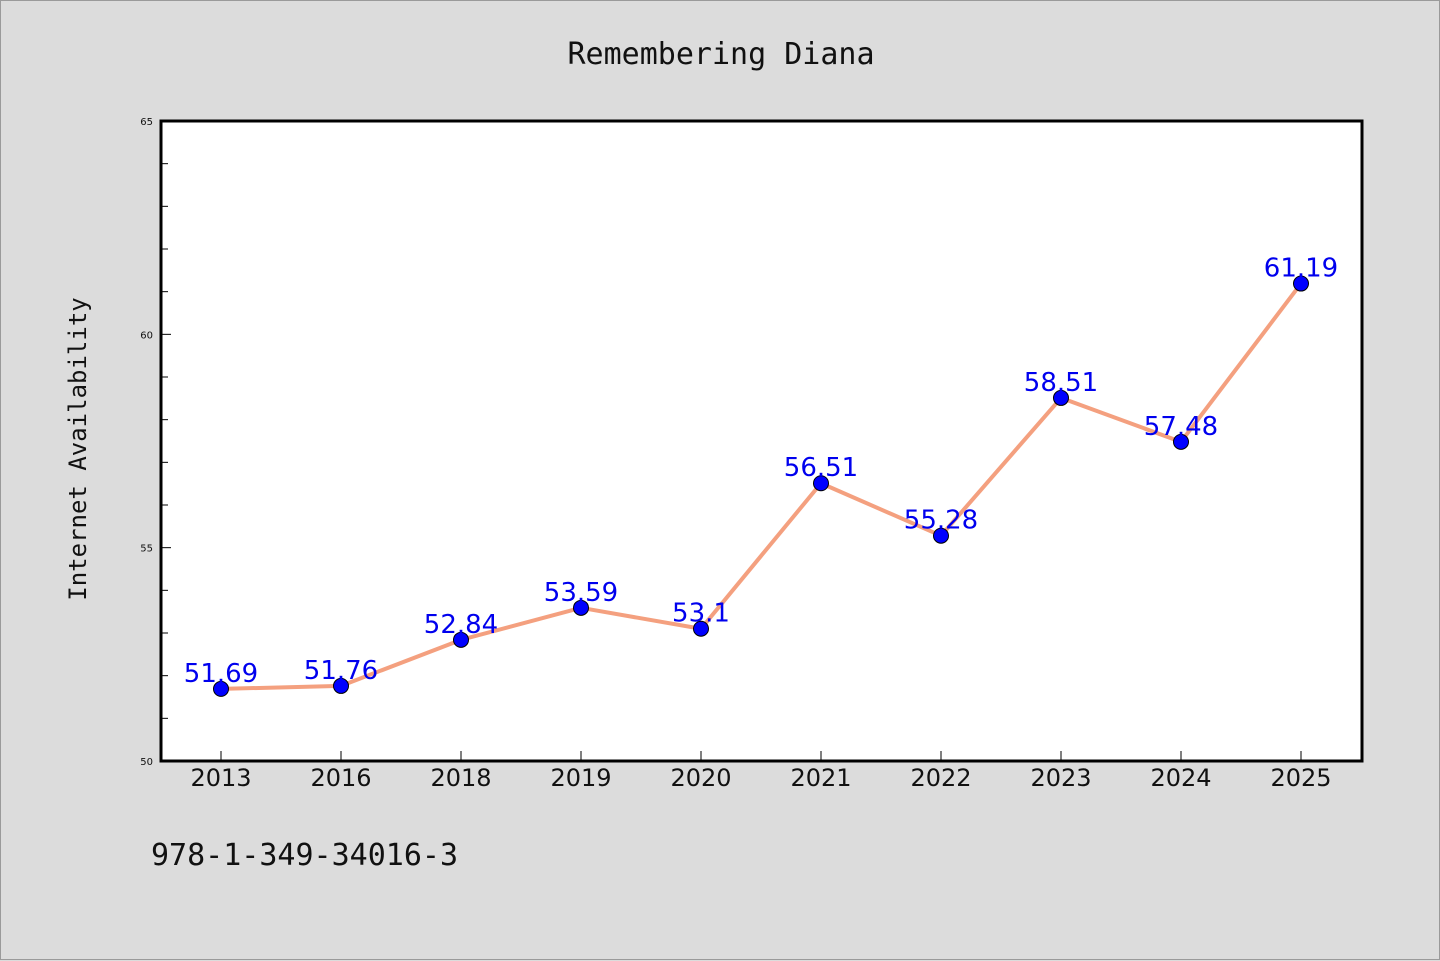 This screenshot has height=961, width=1440. What do you see at coordinates (720, 54) in the screenshot?
I see `chart-title: Remembering Diana` at bounding box center [720, 54].